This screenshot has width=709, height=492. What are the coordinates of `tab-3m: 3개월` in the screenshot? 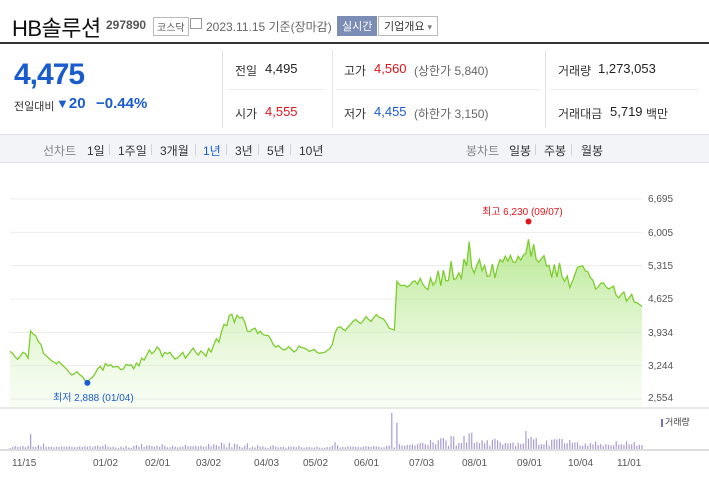 It's located at (174, 151).